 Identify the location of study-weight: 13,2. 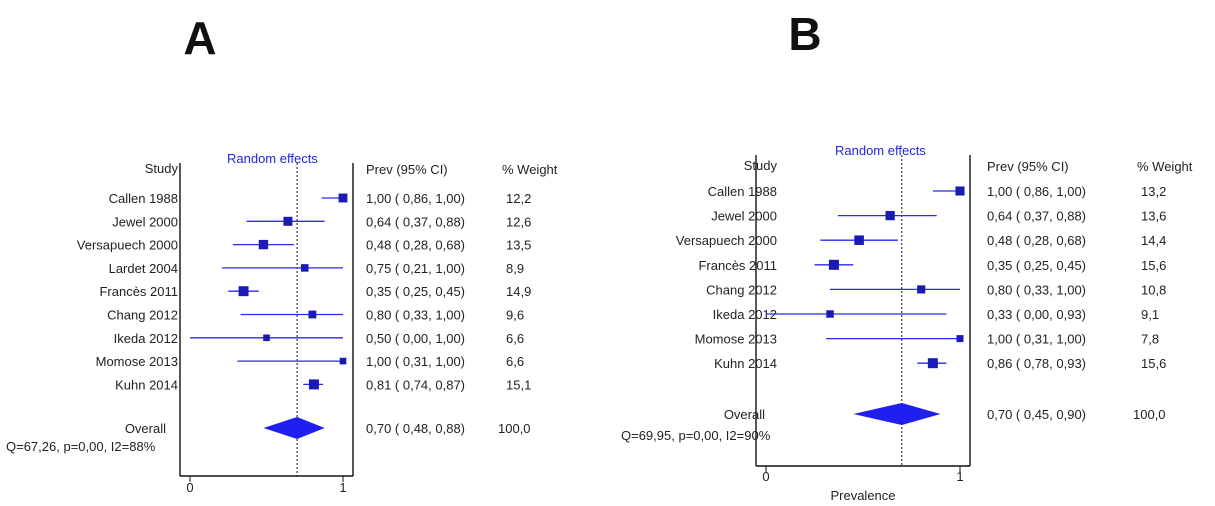
(1153, 191).